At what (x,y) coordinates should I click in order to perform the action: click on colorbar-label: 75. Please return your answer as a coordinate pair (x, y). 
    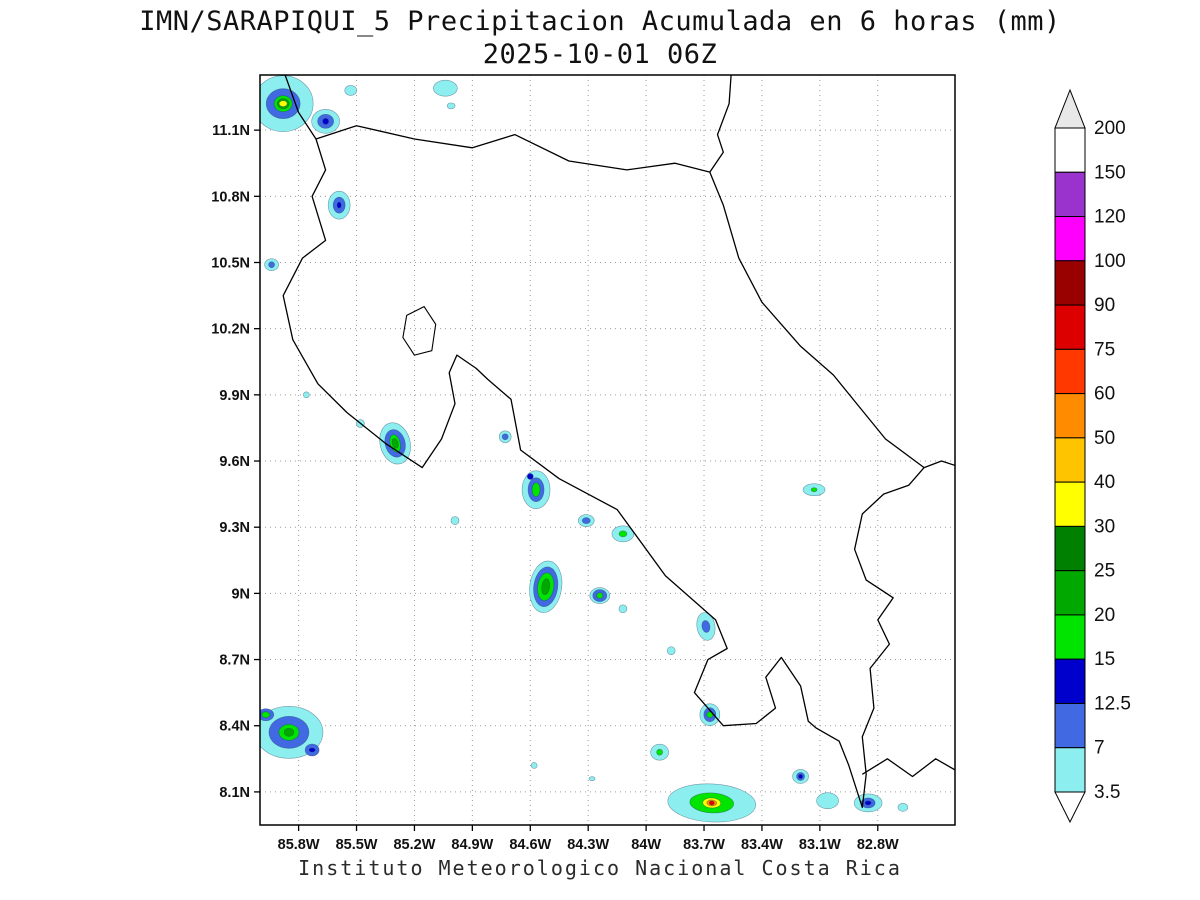
    Looking at the image, I should click on (1104, 349).